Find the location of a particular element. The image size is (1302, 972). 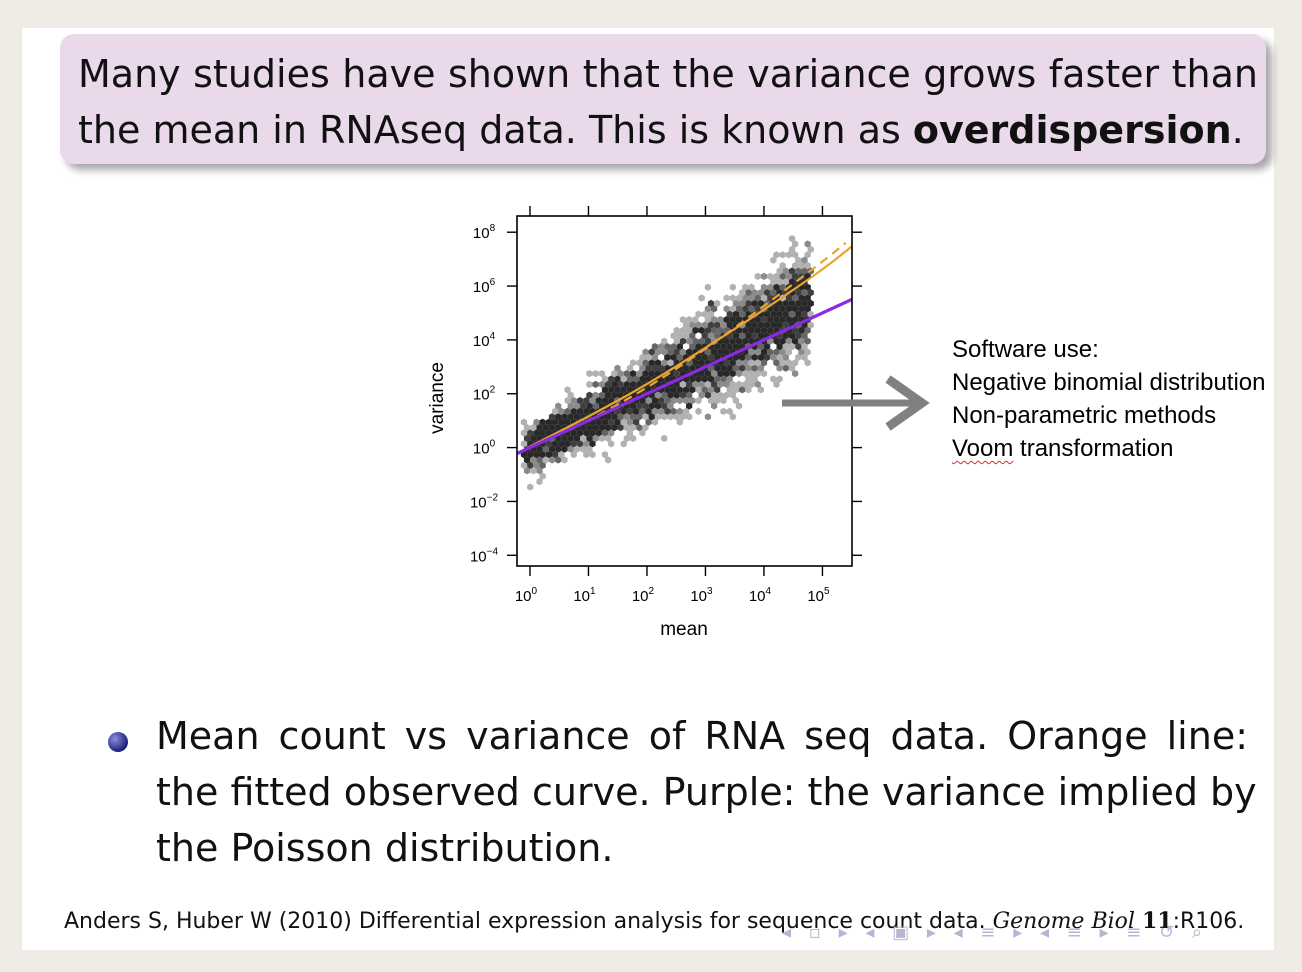

beamer-nav-icons: ◂ ▫ ▸ ◂ ▣ ▸ ◂ ≡ ▸ ◂ ≡ ▸ ≡ ↺ ⌕ is located at coordinates (995, 932).